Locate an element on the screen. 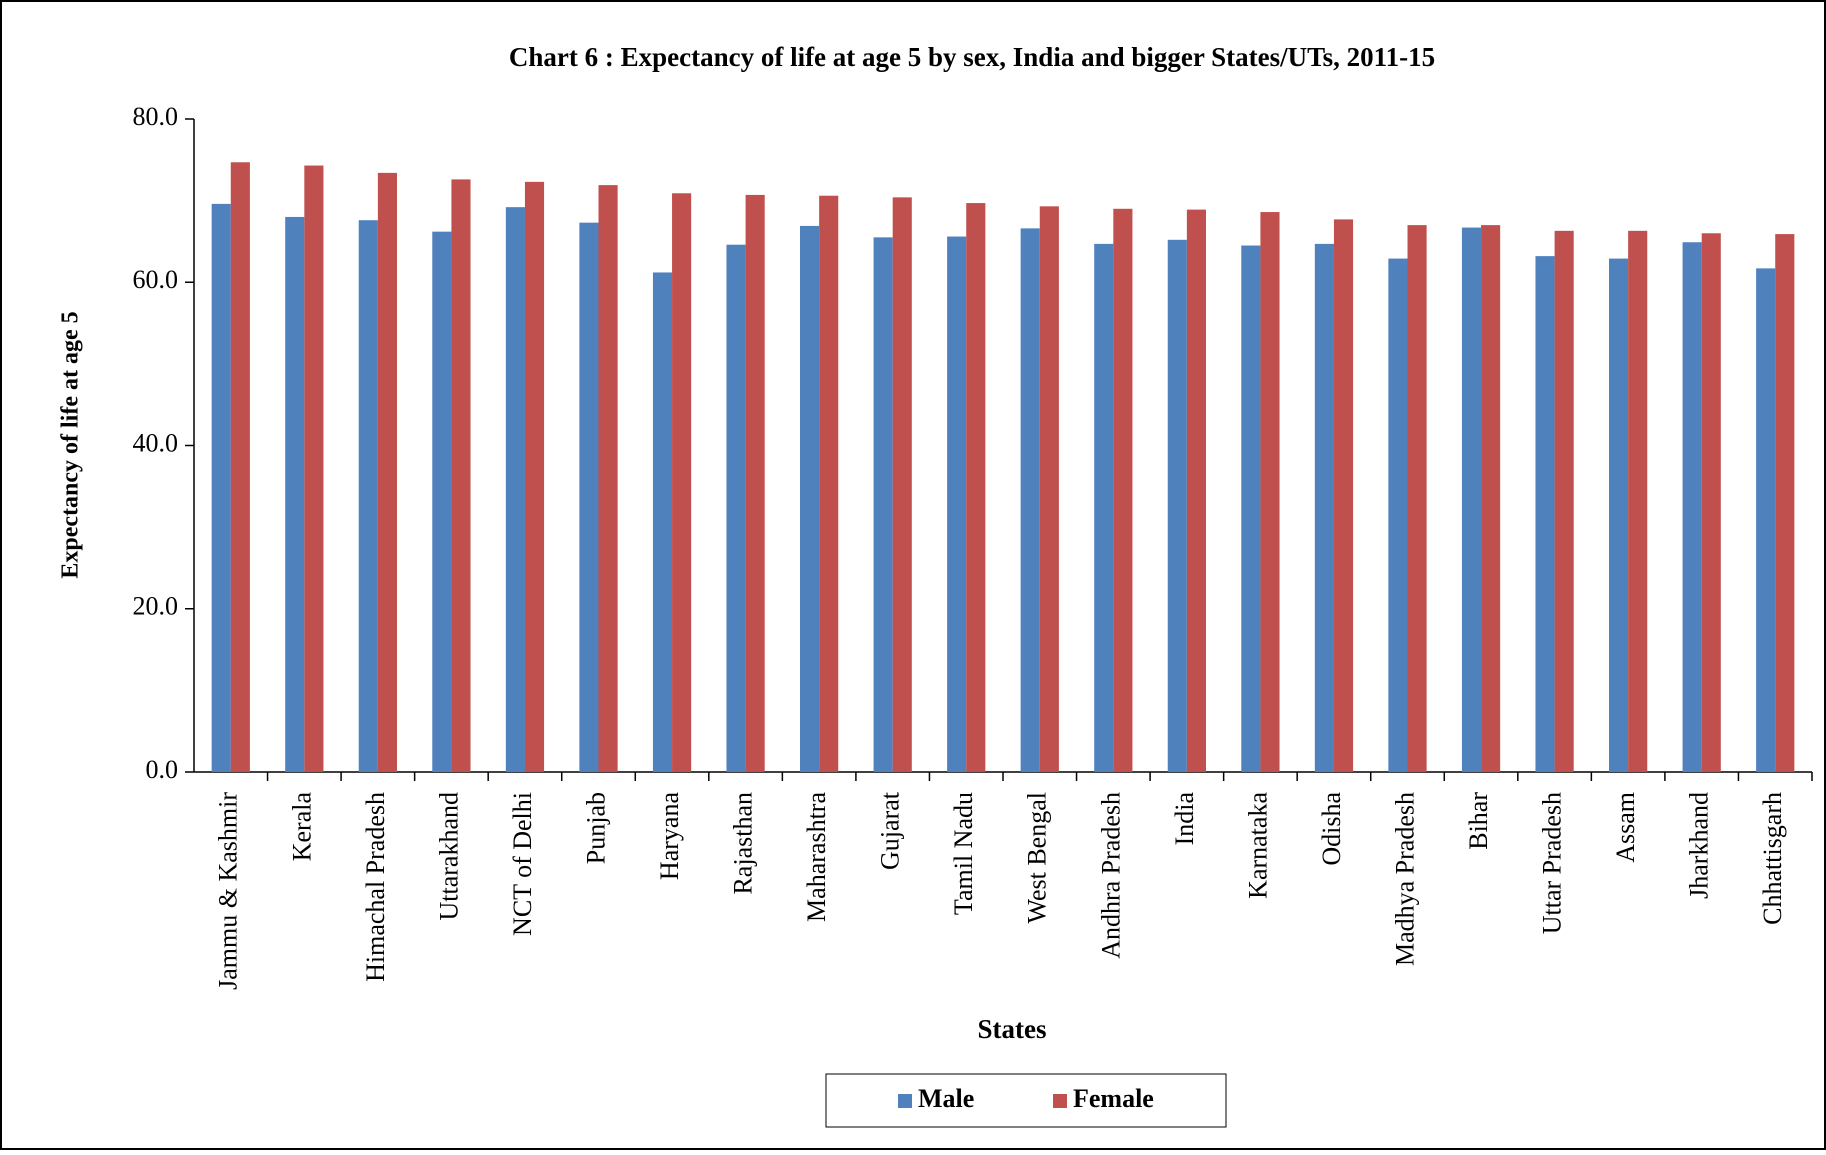 The width and height of the screenshot is (1826, 1155). x-tick-label: Gujarat is located at coordinates (890, 830).